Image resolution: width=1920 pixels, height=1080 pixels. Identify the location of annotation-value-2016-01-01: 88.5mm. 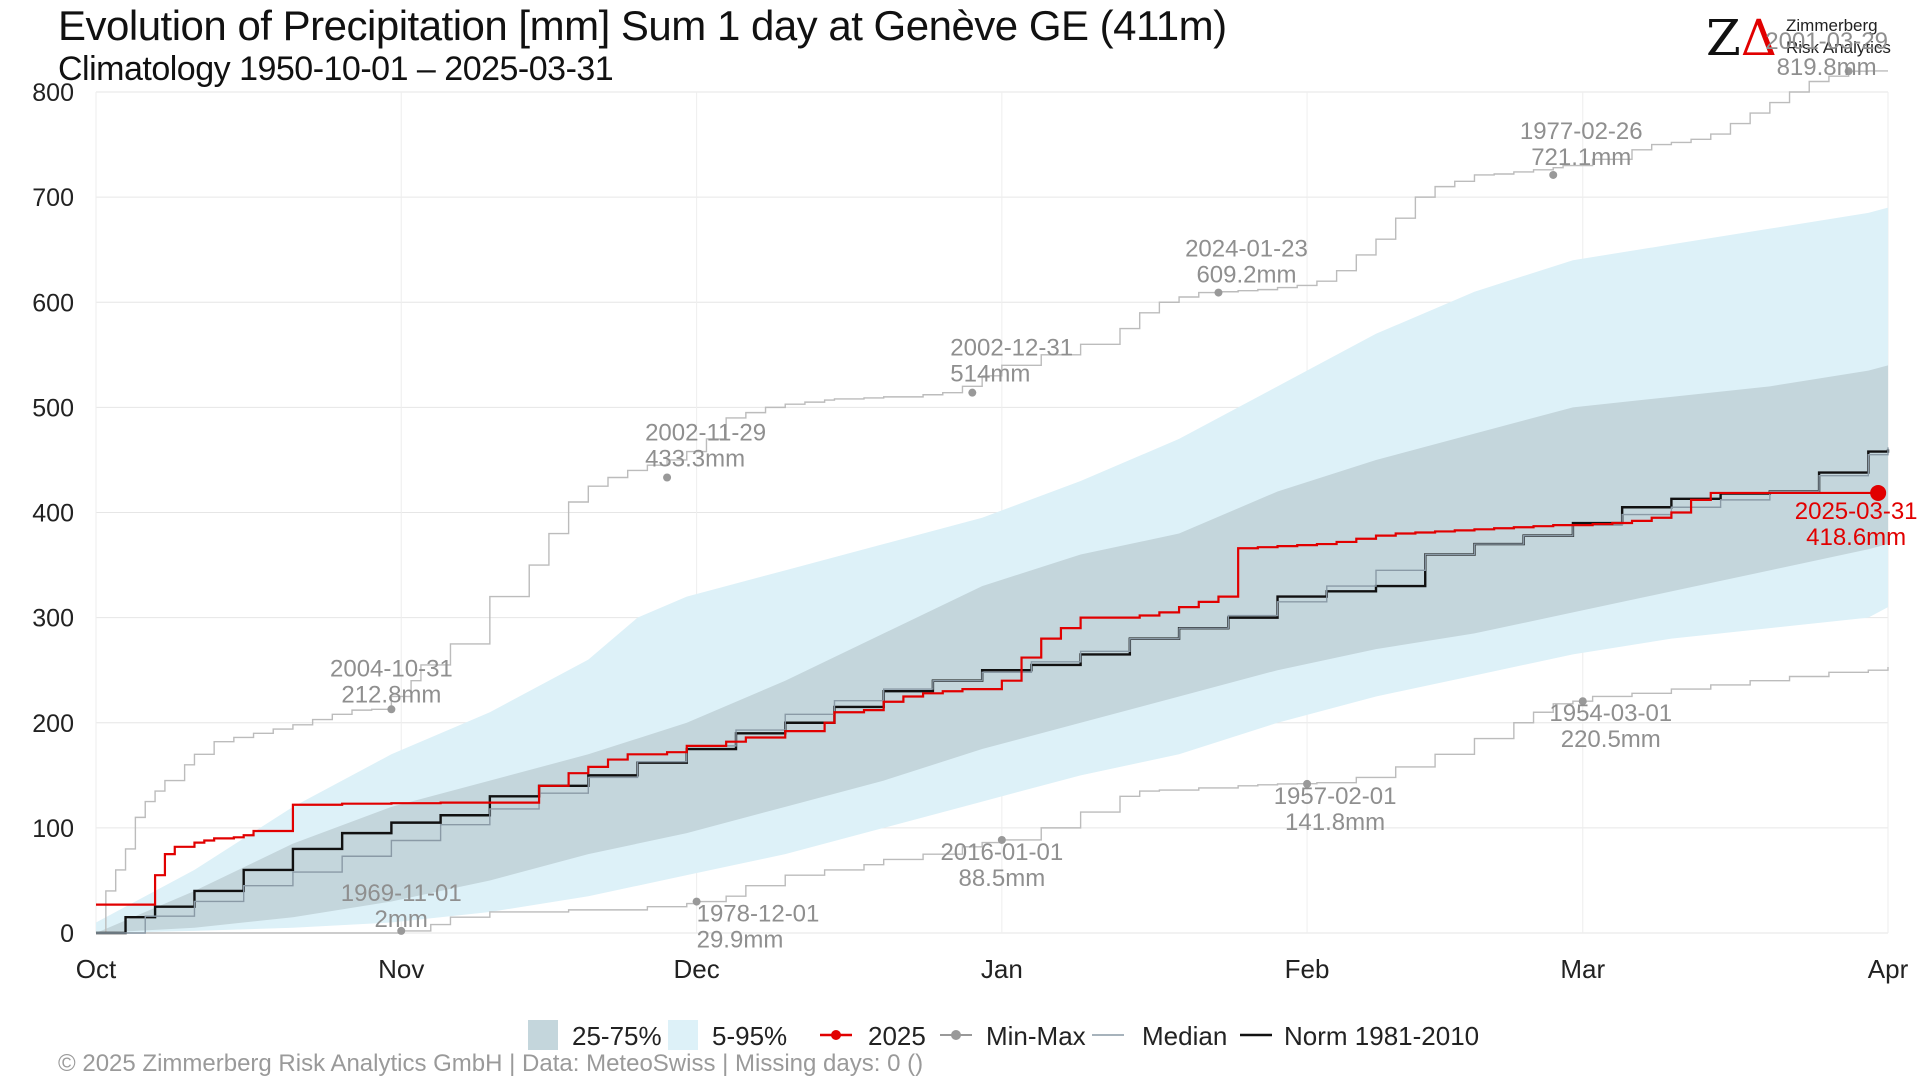
(1001, 878).